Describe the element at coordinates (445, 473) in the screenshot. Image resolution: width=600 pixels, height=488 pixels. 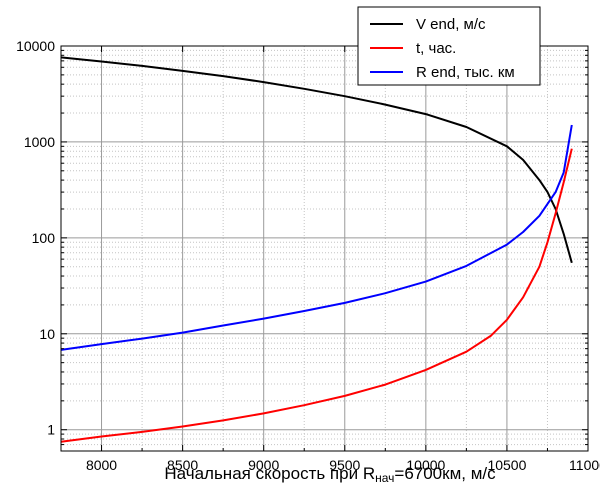
I see `x-axis-label-tail: =6700км, м/с` at that location.